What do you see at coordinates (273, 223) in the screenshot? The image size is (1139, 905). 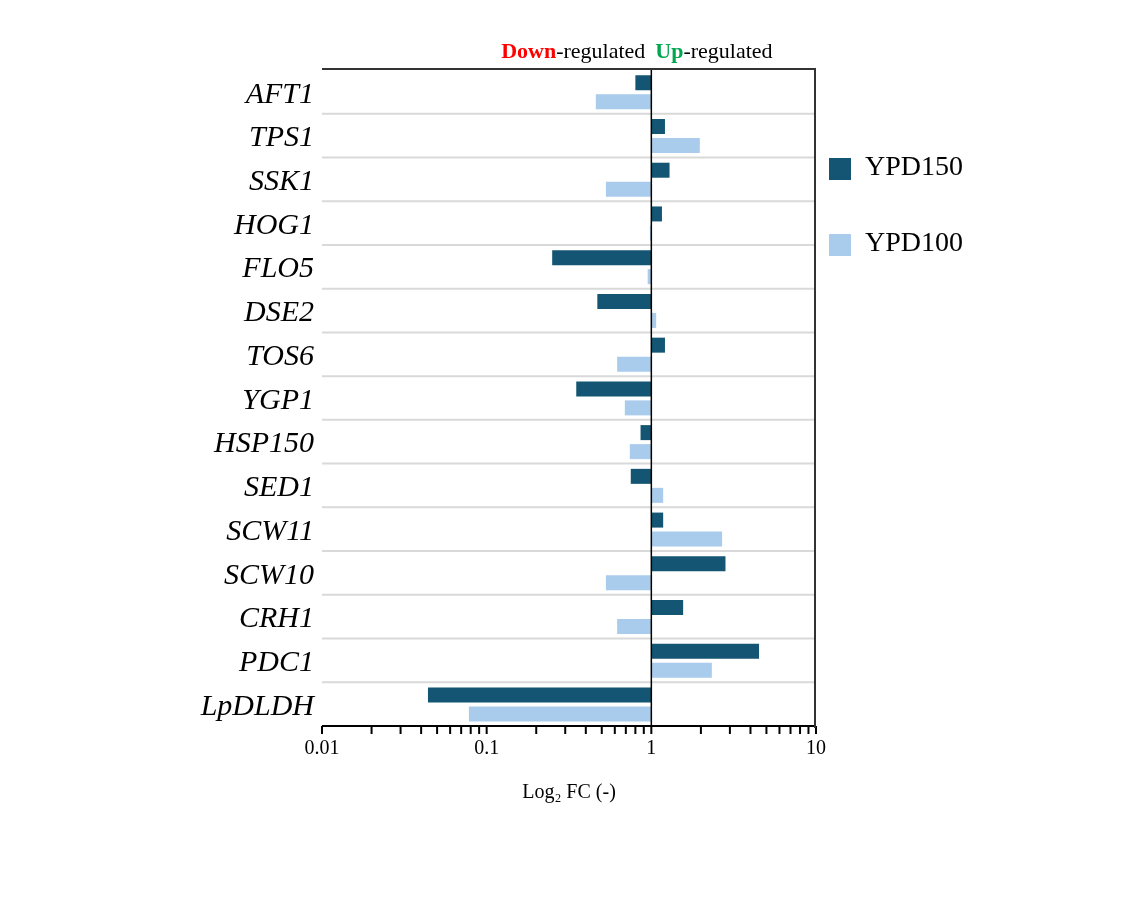 I see `y-tick-label: HOG1` at bounding box center [273, 223].